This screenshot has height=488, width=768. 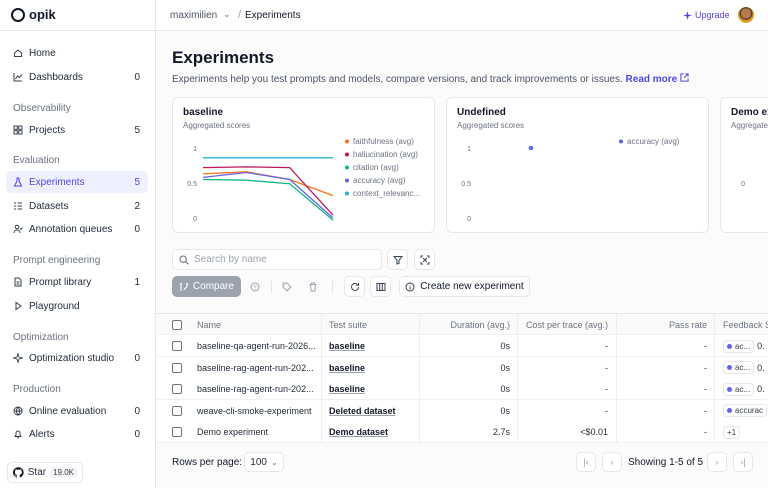 What do you see at coordinates (380, 286) in the screenshot?
I see `columns-button` at bounding box center [380, 286].